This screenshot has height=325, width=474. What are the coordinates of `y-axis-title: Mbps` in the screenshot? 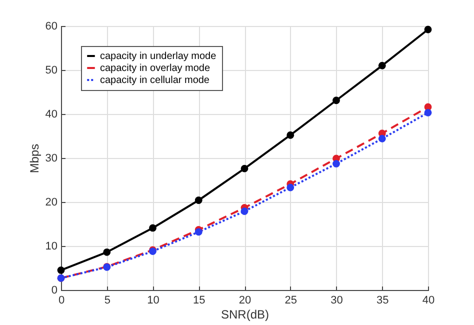 It's located at (34, 159).